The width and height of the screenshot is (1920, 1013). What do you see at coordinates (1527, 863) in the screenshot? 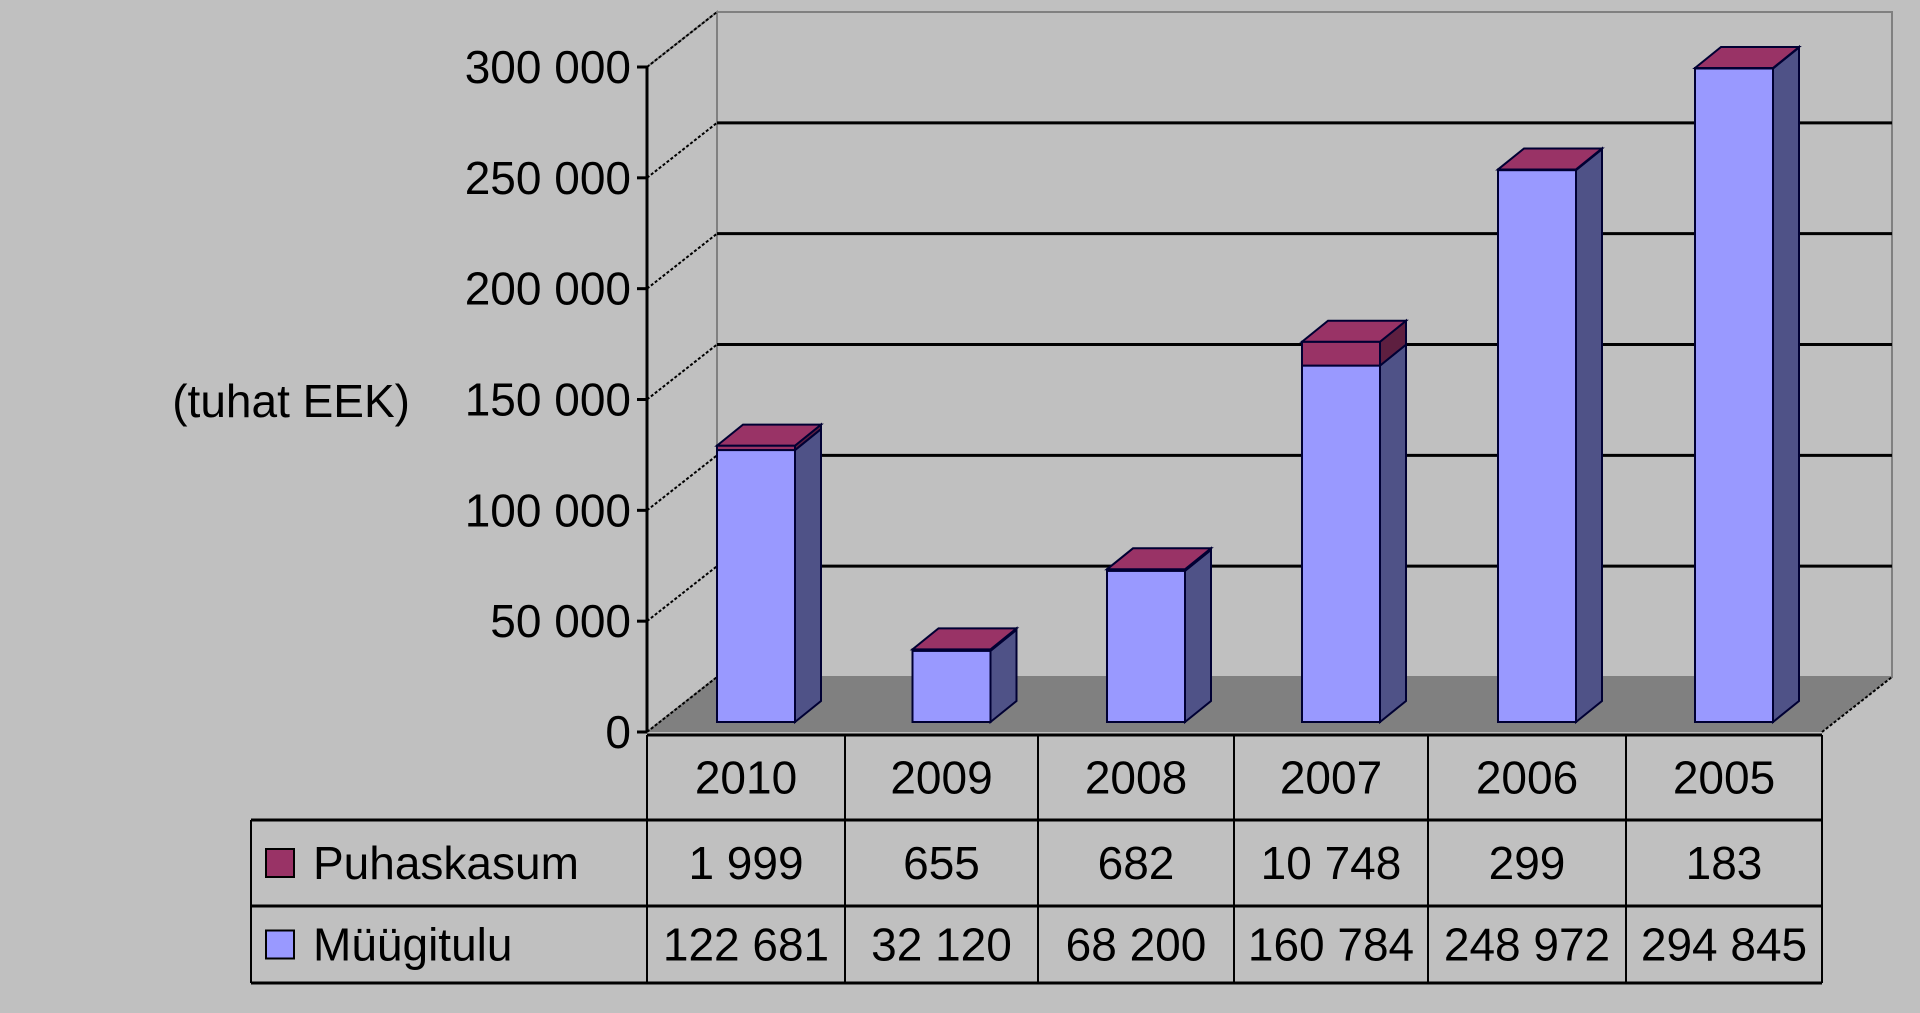
I see `table-cell: 299` at bounding box center [1527, 863].